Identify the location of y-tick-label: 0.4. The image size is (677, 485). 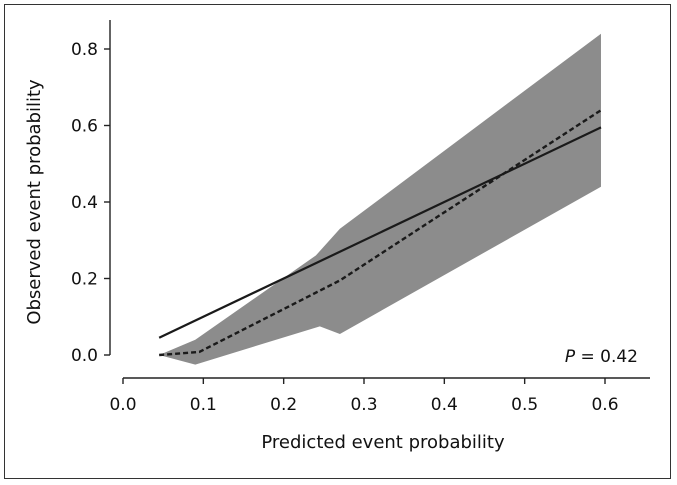
(84, 203).